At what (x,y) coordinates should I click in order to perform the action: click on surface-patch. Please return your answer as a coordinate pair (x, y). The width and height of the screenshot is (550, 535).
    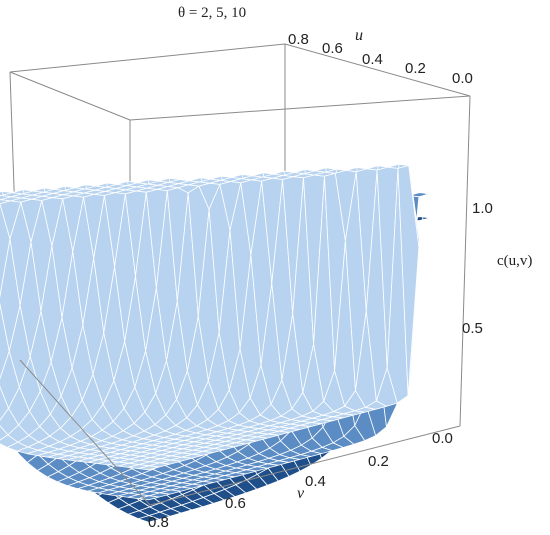
    Looking at the image, I should click on (419, 205).